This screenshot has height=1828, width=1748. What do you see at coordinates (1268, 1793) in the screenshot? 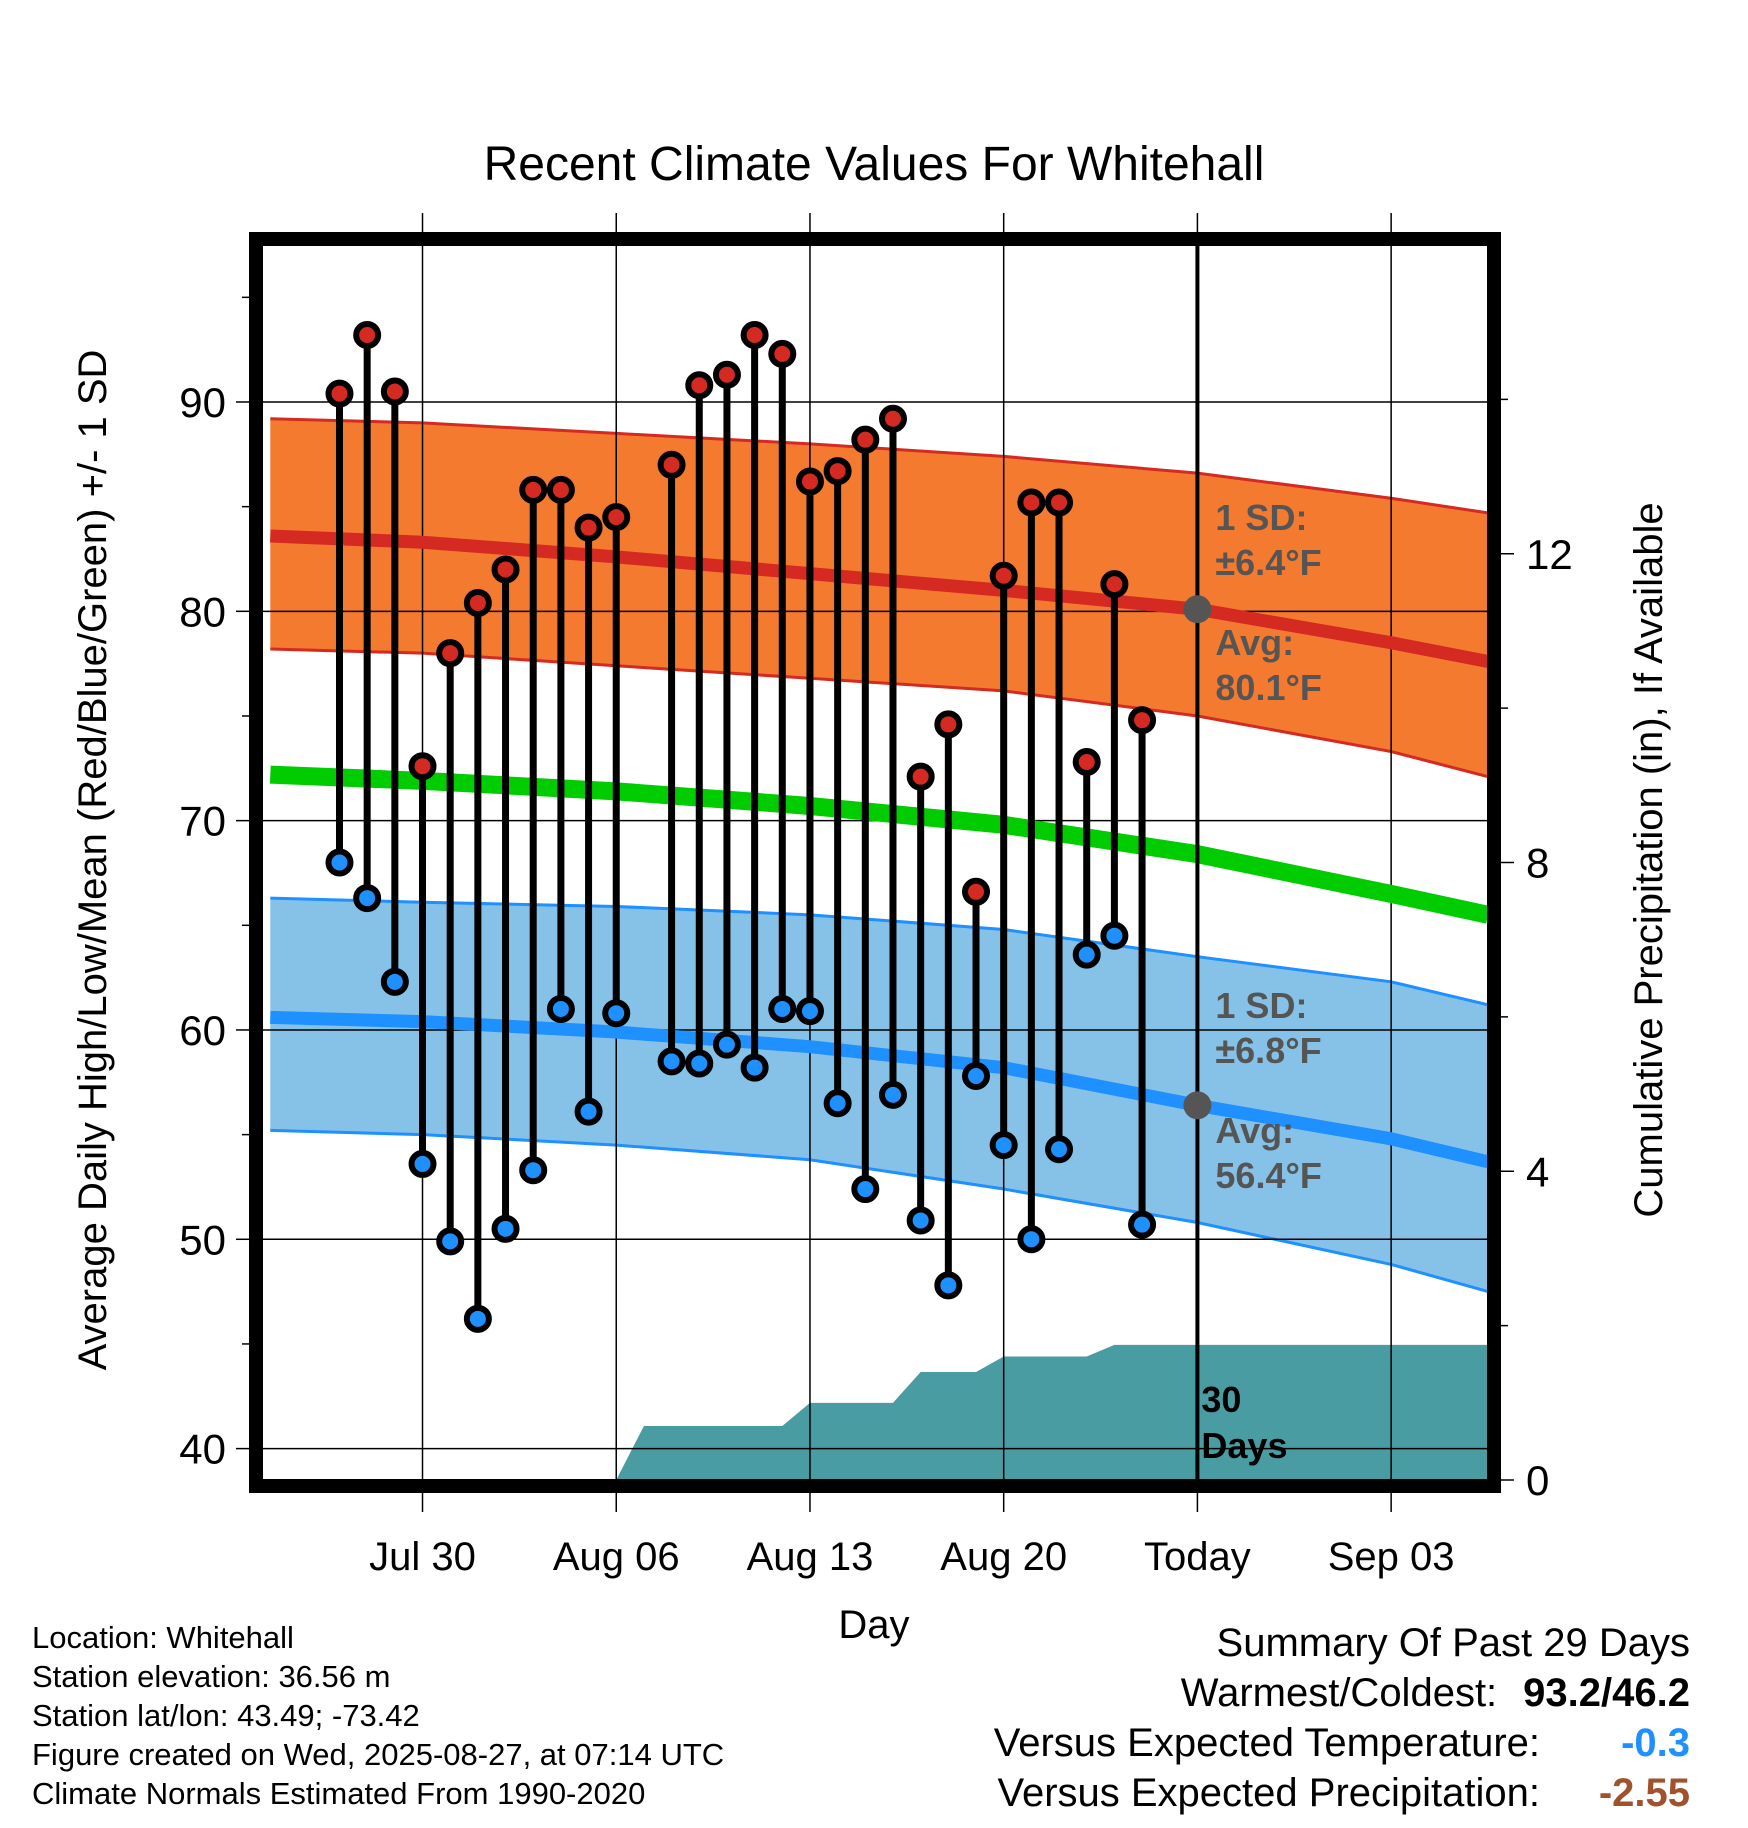
I see `precip-departure-label: Versus Expected Precipitation:` at bounding box center [1268, 1793].